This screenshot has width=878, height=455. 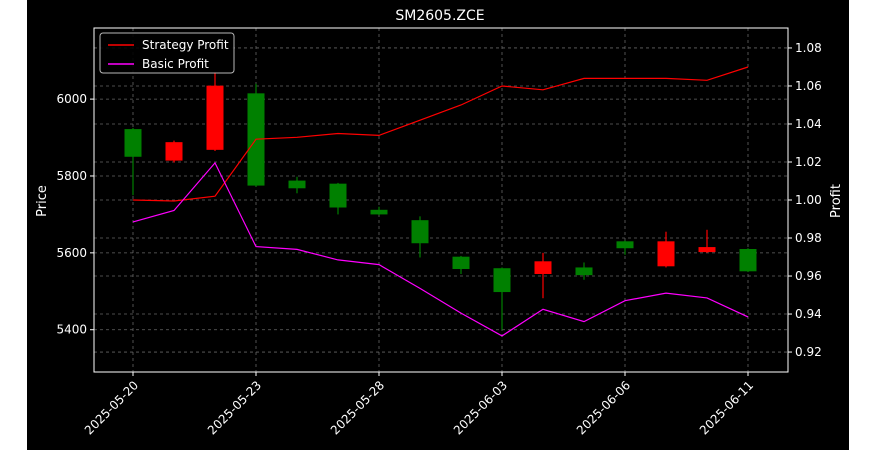 I want to click on y-right-tick-label: 1.08, so click(x=808, y=48).